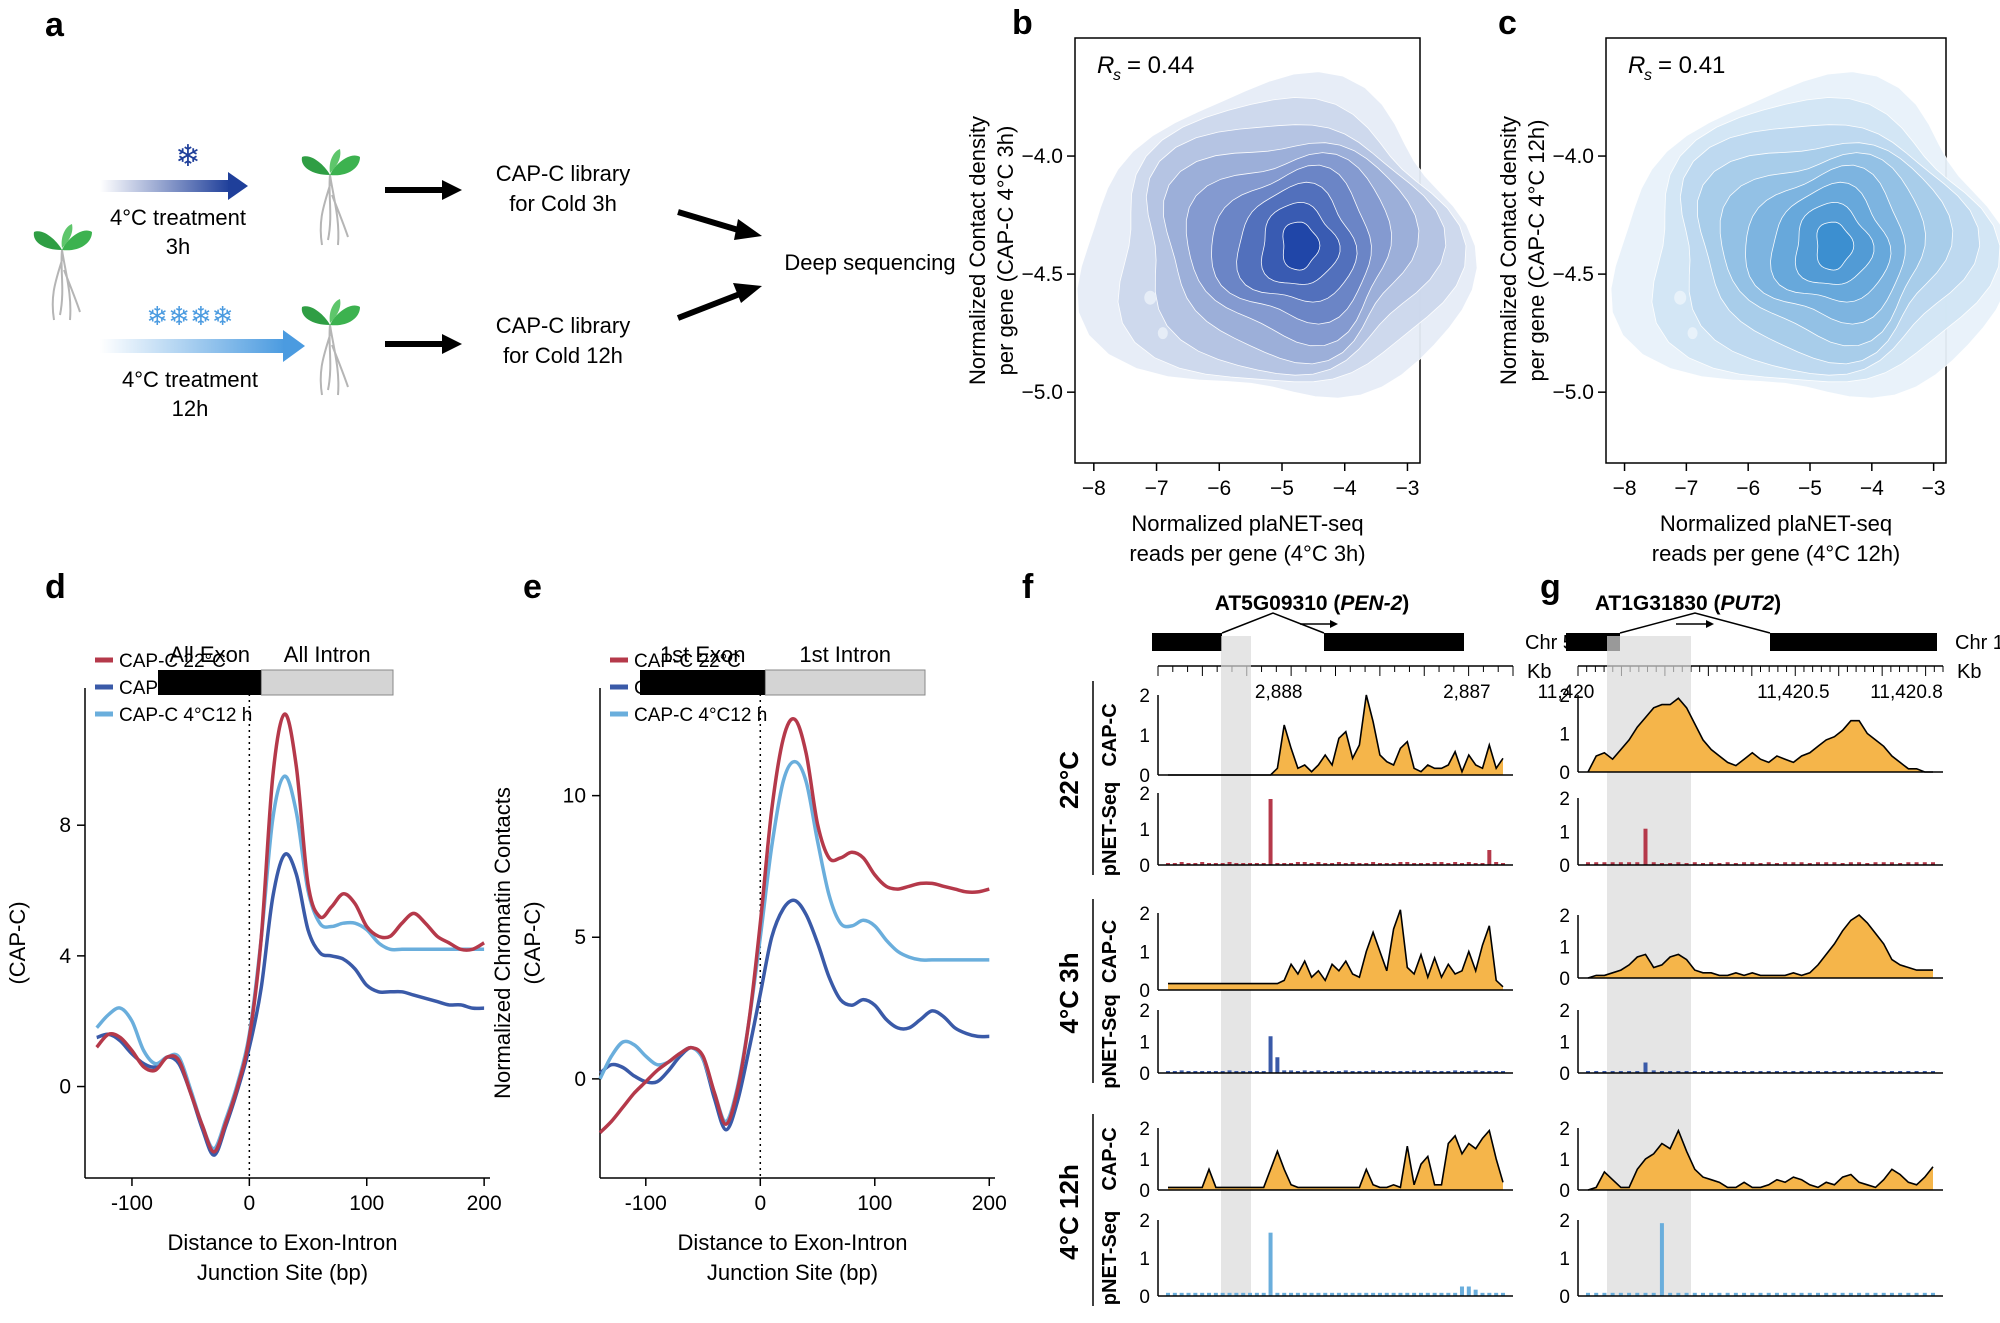 The width and height of the screenshot is (2000, 1323). I want to click on condition-label: 4°C 12h, so click(1069, 1212).